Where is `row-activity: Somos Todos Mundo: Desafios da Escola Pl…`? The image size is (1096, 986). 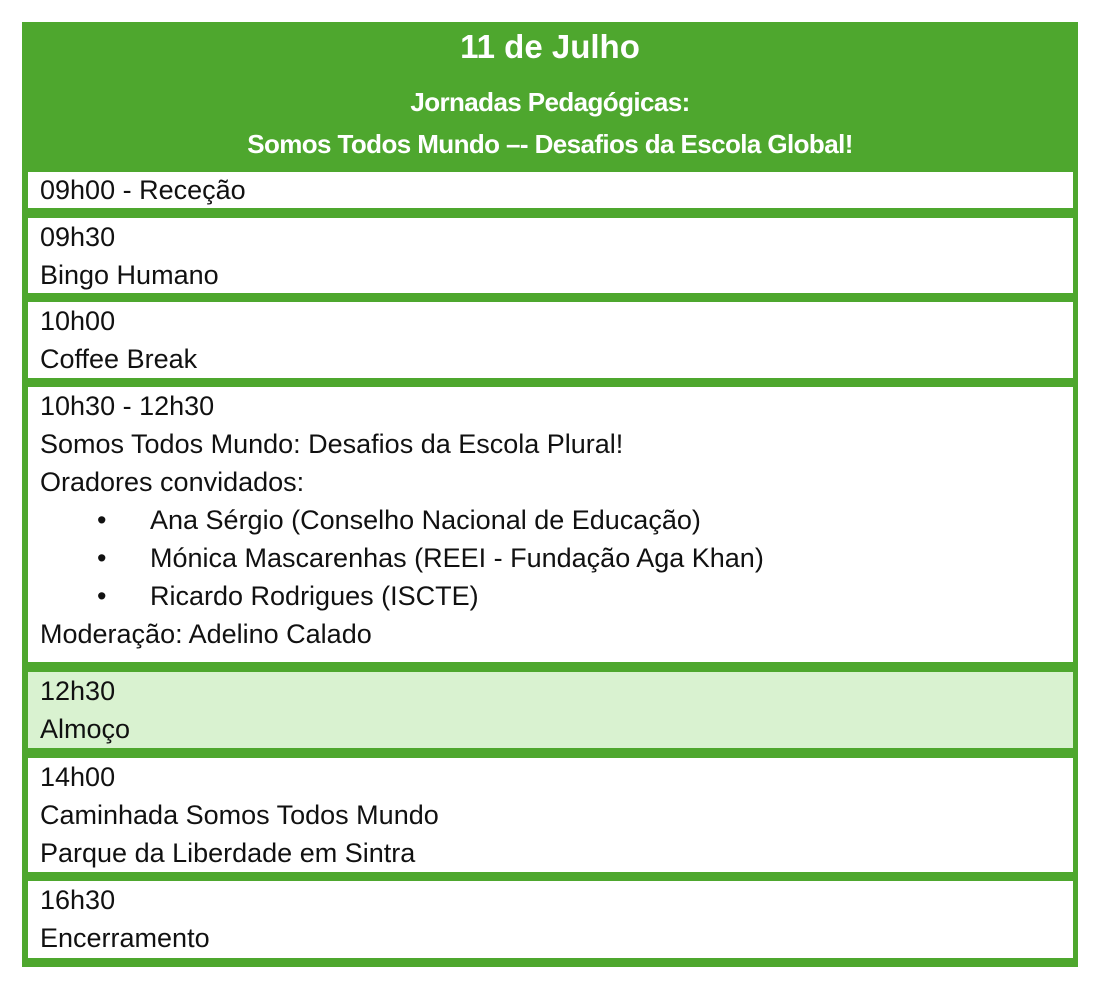
row-activity: Somos Todos Mundo: Desafios da Escola Pl… is located at coordinates (332, 444).